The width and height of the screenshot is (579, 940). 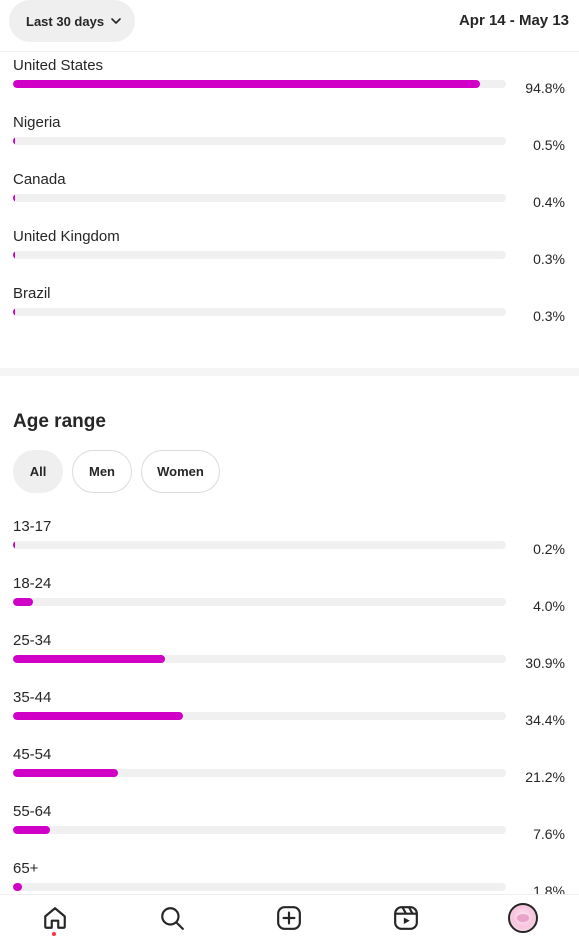 What do you see at coordinates (102, 471) in the screenshot?
I see `chip-men: Men` at bounding box center [102, 471].